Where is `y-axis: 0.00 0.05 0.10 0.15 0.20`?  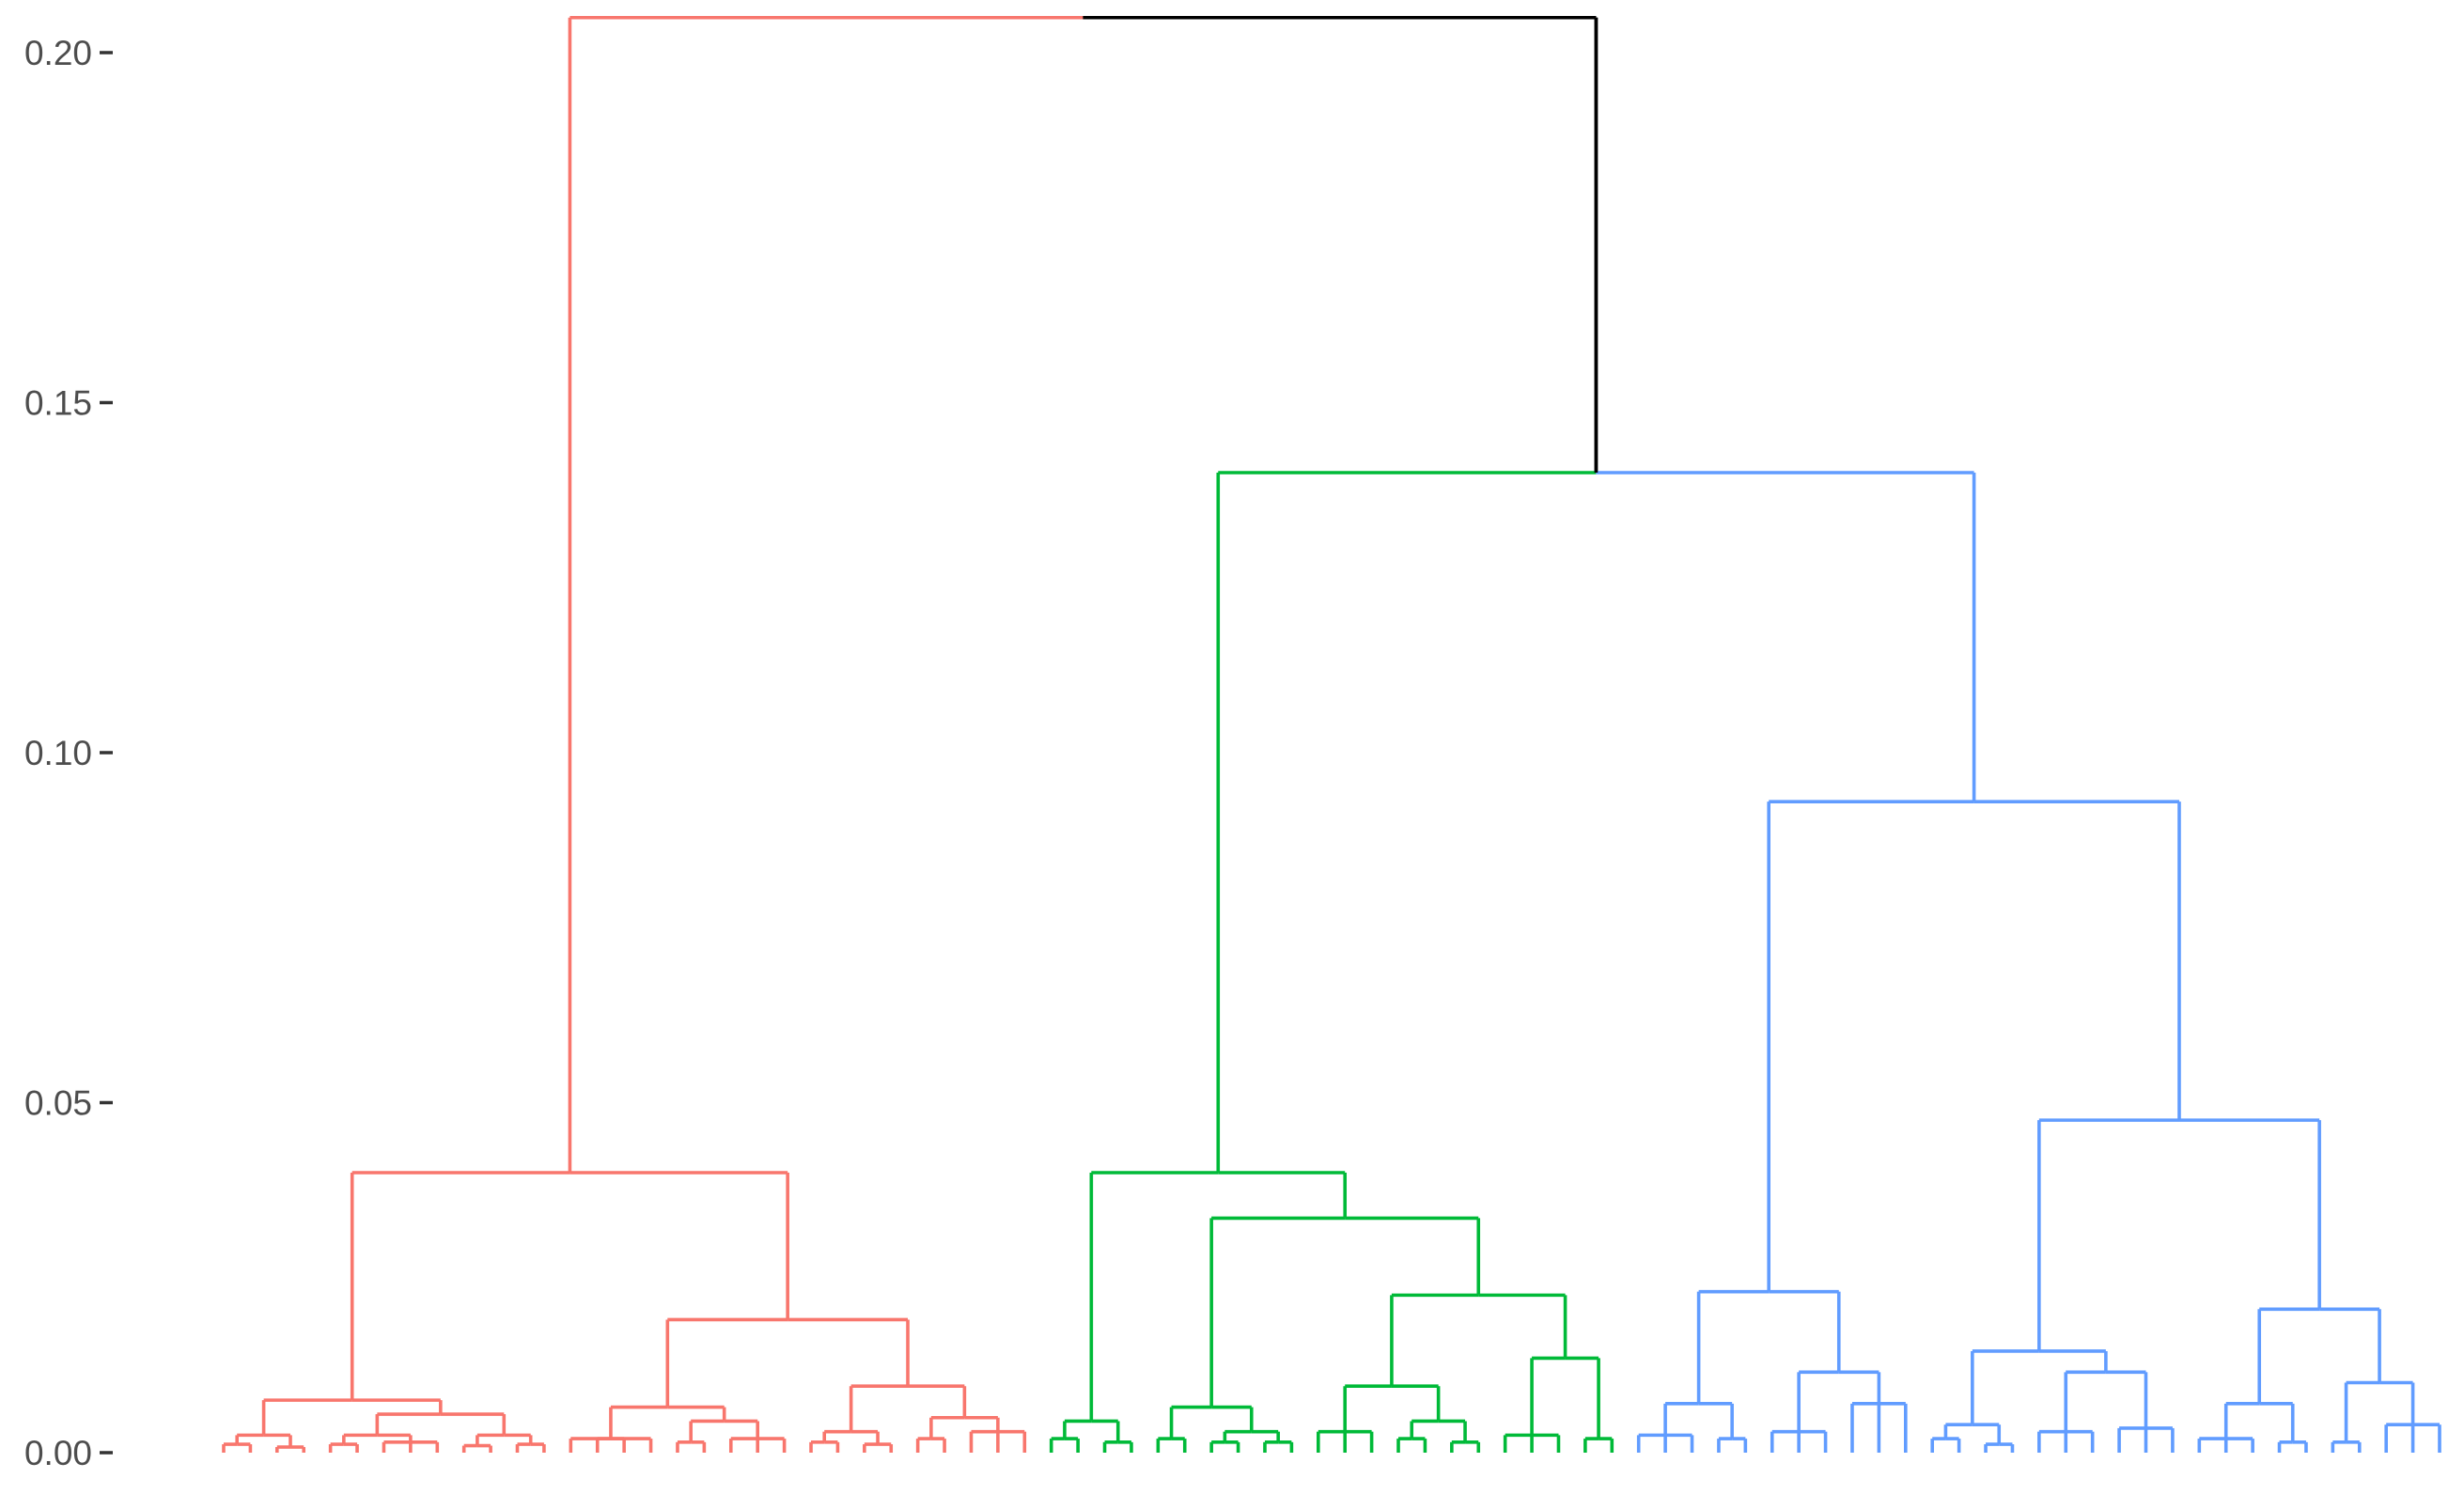
y-axis: 0.00 0.05 0.10 0.15 0.20 is located at coordinates (68, 753).